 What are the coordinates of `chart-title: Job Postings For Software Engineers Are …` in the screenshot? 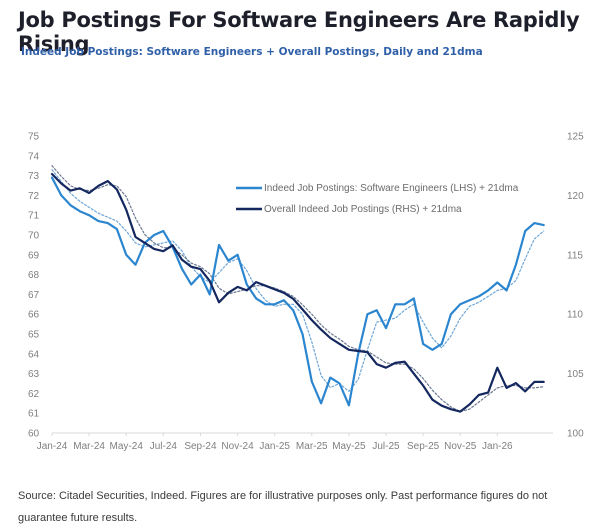 It's located at (299, 32).